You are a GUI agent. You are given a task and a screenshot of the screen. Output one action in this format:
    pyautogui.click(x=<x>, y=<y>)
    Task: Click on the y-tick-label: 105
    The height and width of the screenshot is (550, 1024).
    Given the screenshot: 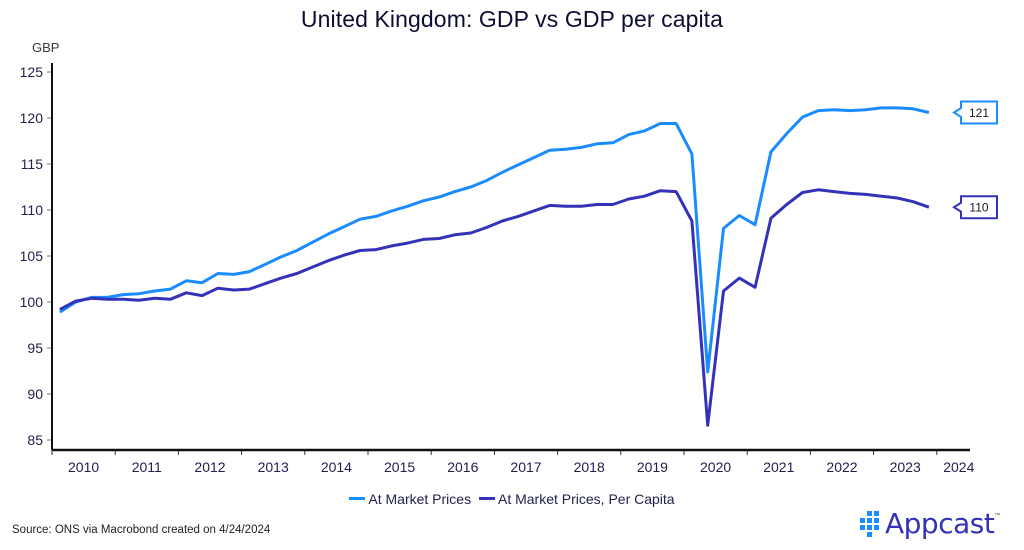 What is the action you would take?
    pyautogui.click(x=32, y=256)
    